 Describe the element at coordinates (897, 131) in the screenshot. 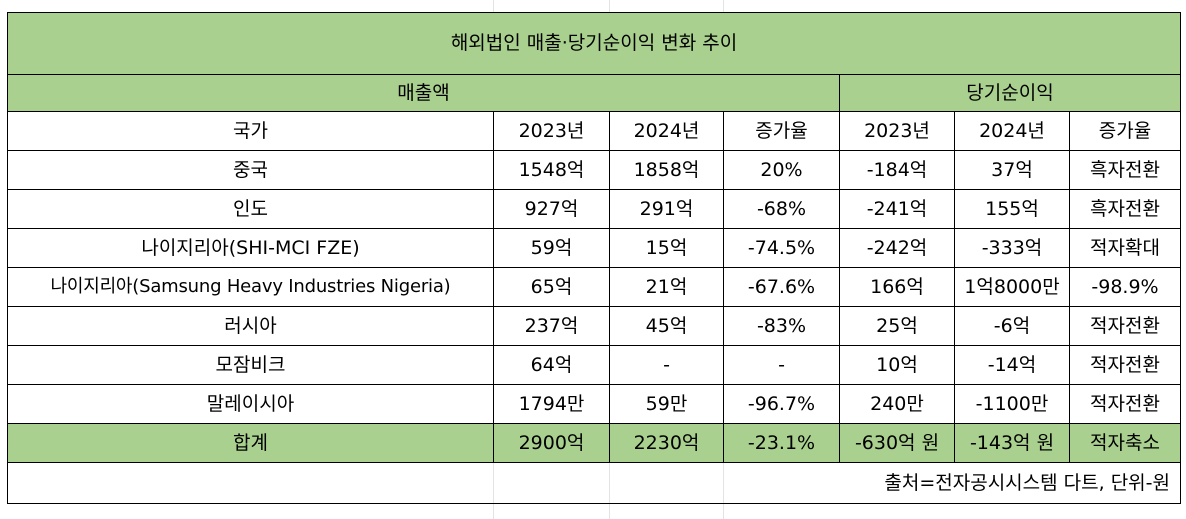

I see `column-header-income-2023: 2023년` at that location.